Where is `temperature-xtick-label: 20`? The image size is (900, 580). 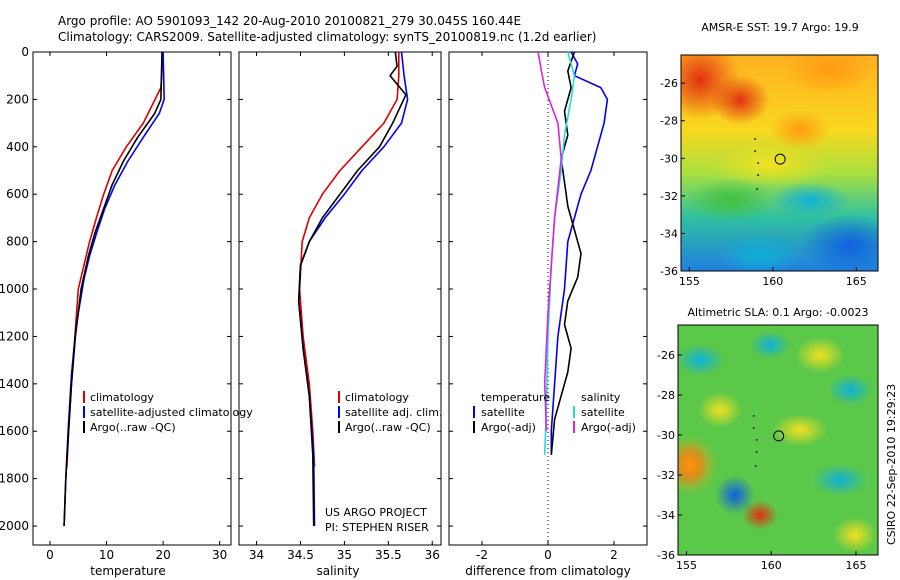 temperature-xtick-label: 20 is located at coordinates (162, 555).